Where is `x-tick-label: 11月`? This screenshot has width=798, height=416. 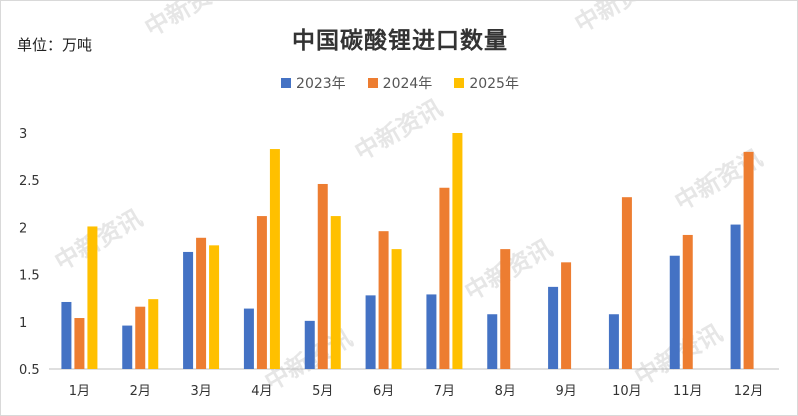 x-tick-label: 11月 is located at coordinates (688, 391).